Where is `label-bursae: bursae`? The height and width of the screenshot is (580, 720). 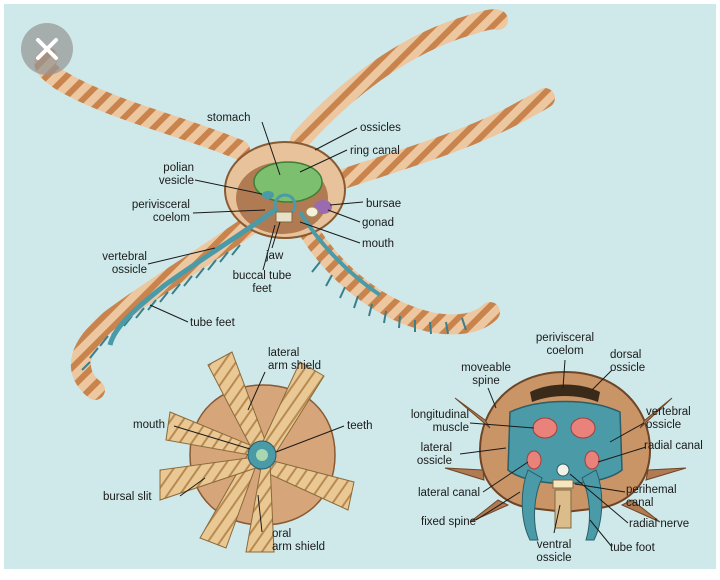 label-bursae: bursae is located at coordinates (383, 204).